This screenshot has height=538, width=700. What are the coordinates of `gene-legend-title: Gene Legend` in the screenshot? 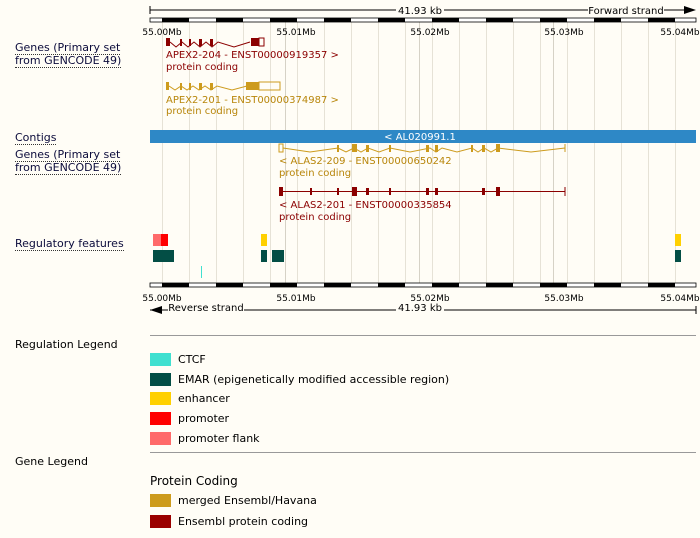 It's located at (51, 461).